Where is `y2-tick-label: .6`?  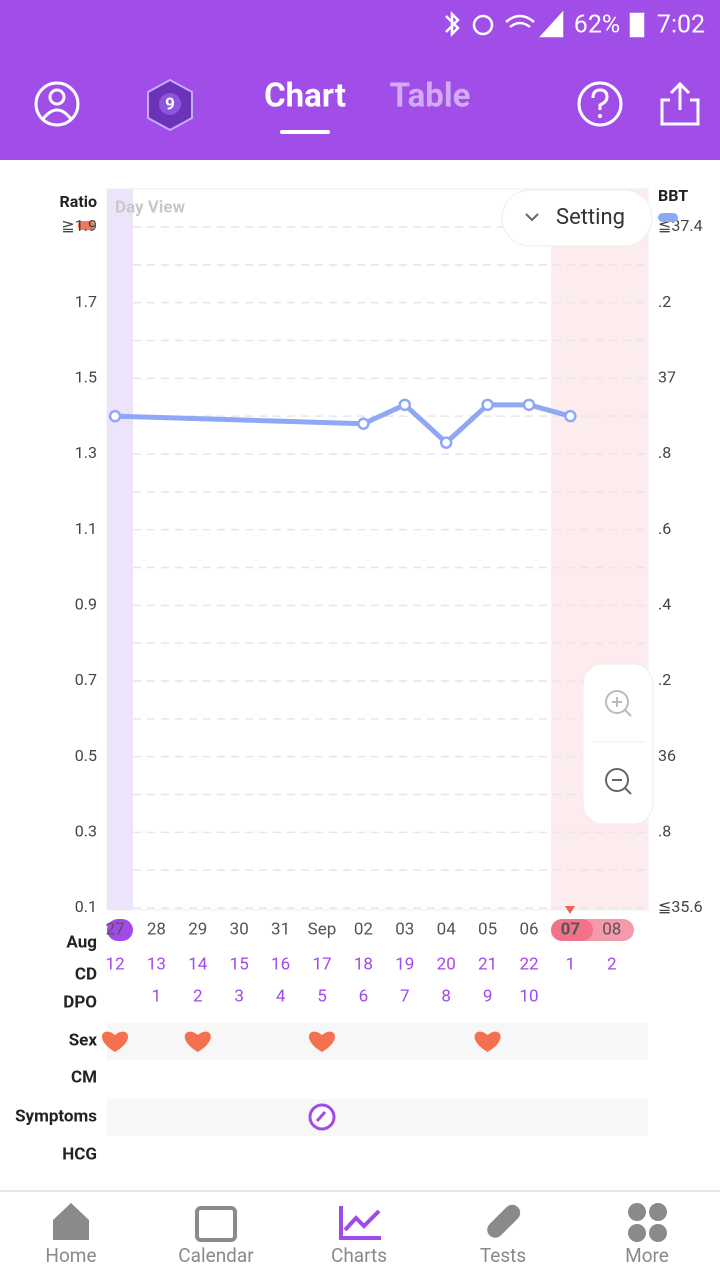 y2-tick-label: .6 is located at coordinates (664, 528).